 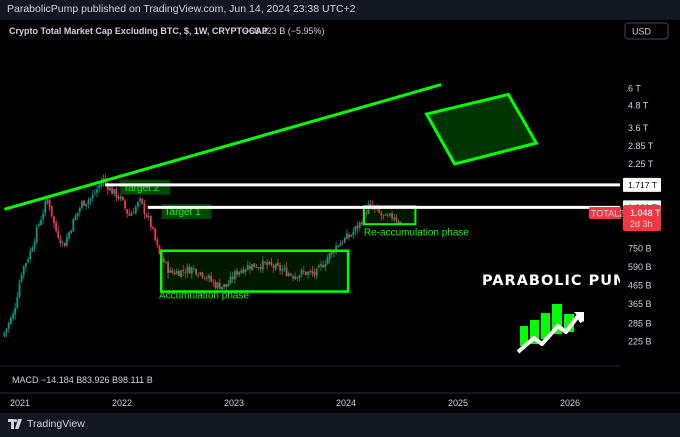 What do you see at coordinates (640, 249) in the screenshot?
I see `price-tick-label: 750 B` at bounding box center [640, 249].